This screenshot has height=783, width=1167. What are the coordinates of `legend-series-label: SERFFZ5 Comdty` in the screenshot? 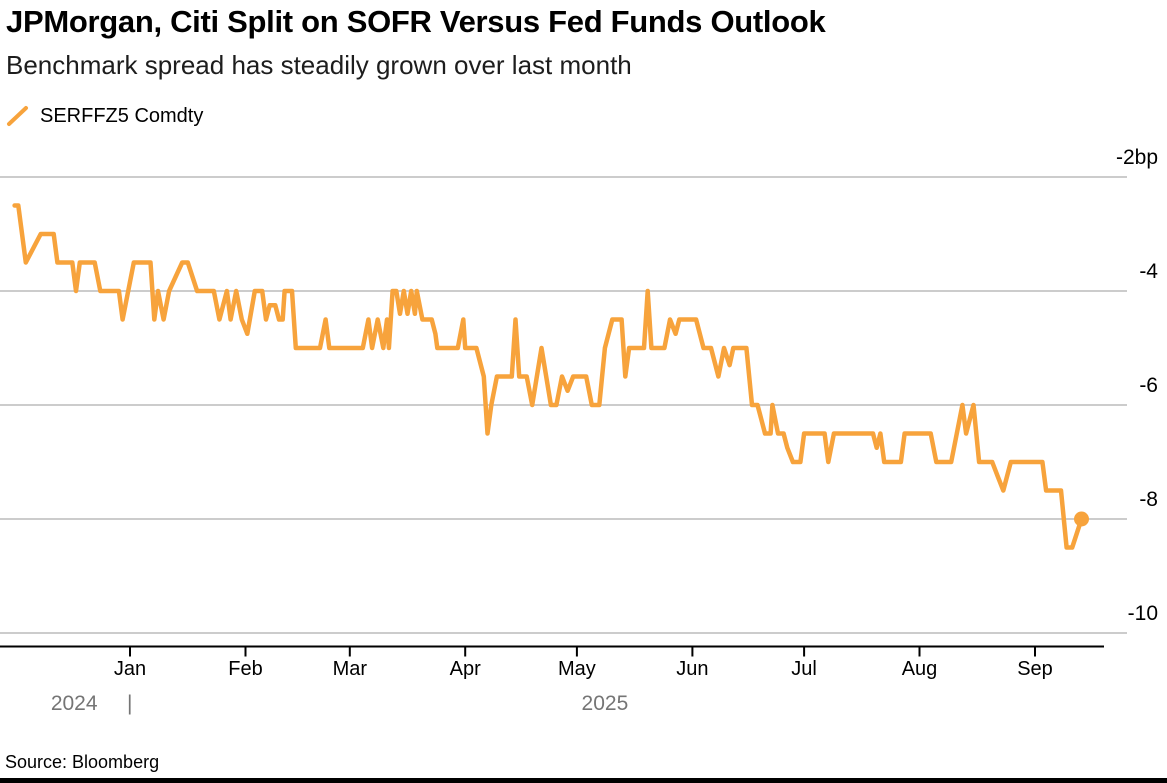 It's located at (122, 115).